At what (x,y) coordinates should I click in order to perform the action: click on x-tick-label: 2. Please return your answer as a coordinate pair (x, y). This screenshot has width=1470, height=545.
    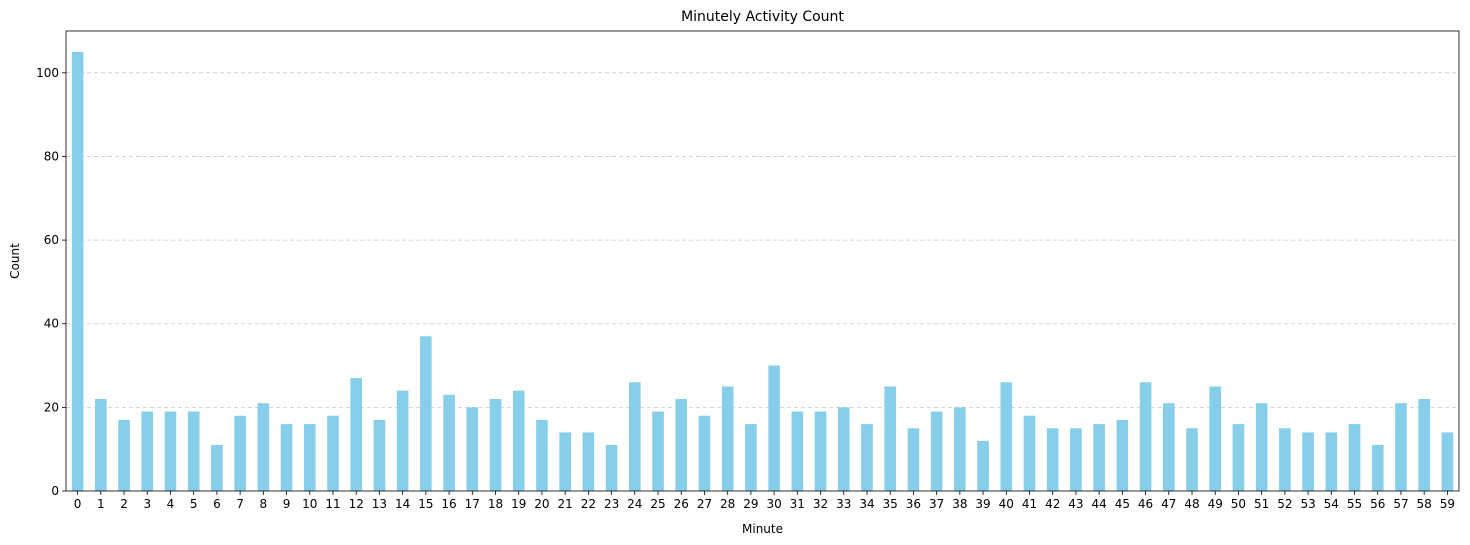
    Looking at the image, I should click on (124, 504).